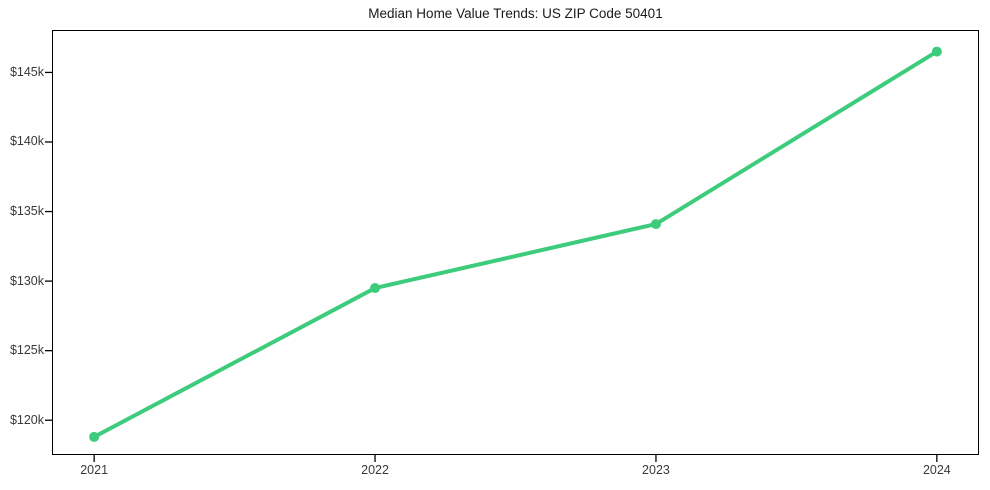 The height and width of the screenshot is (490, 990). I want to click on x-tick-label: 2023, so click(656, 470).